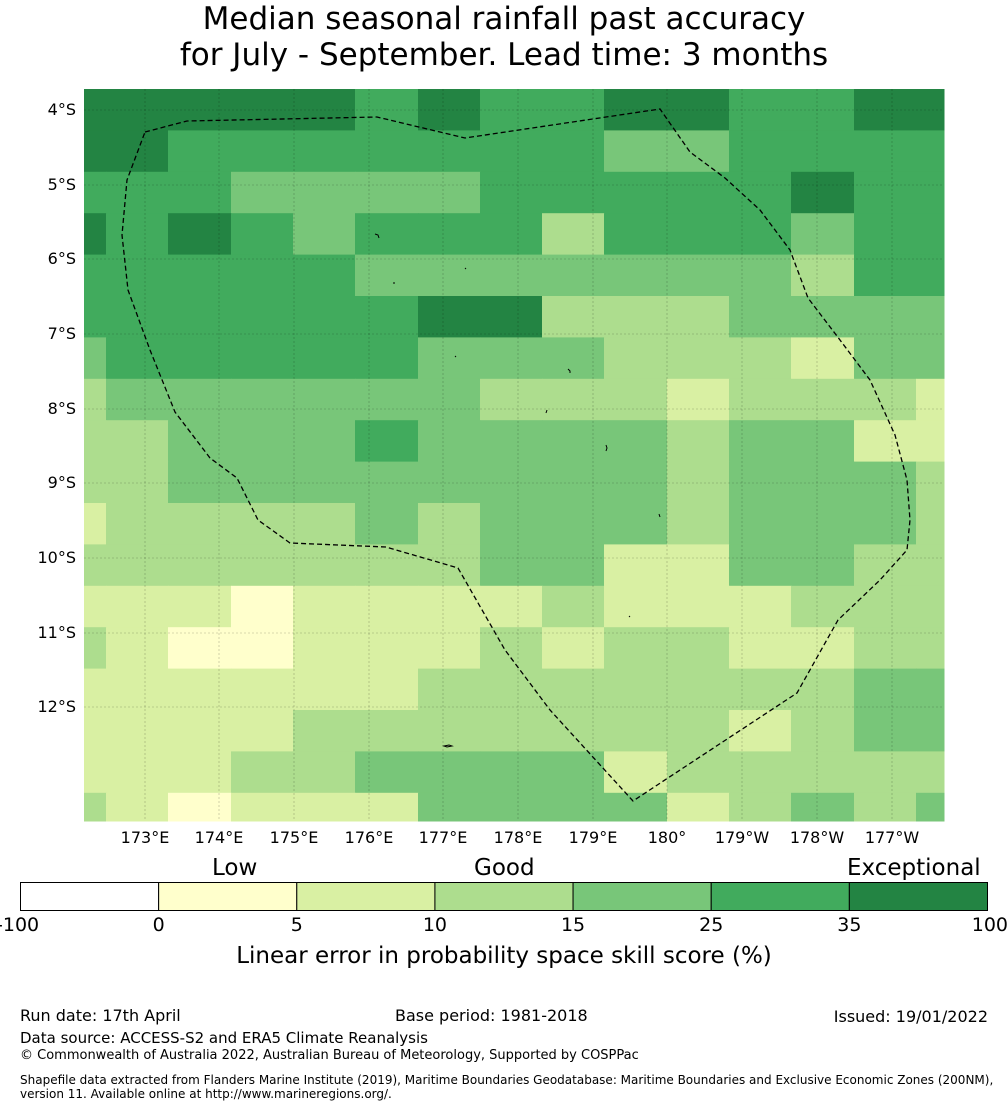 This screenshot has width=1008, height=1110. Describe the element at coordinates (517, 490) in the screenshot. I see `island-outlines` at that location.